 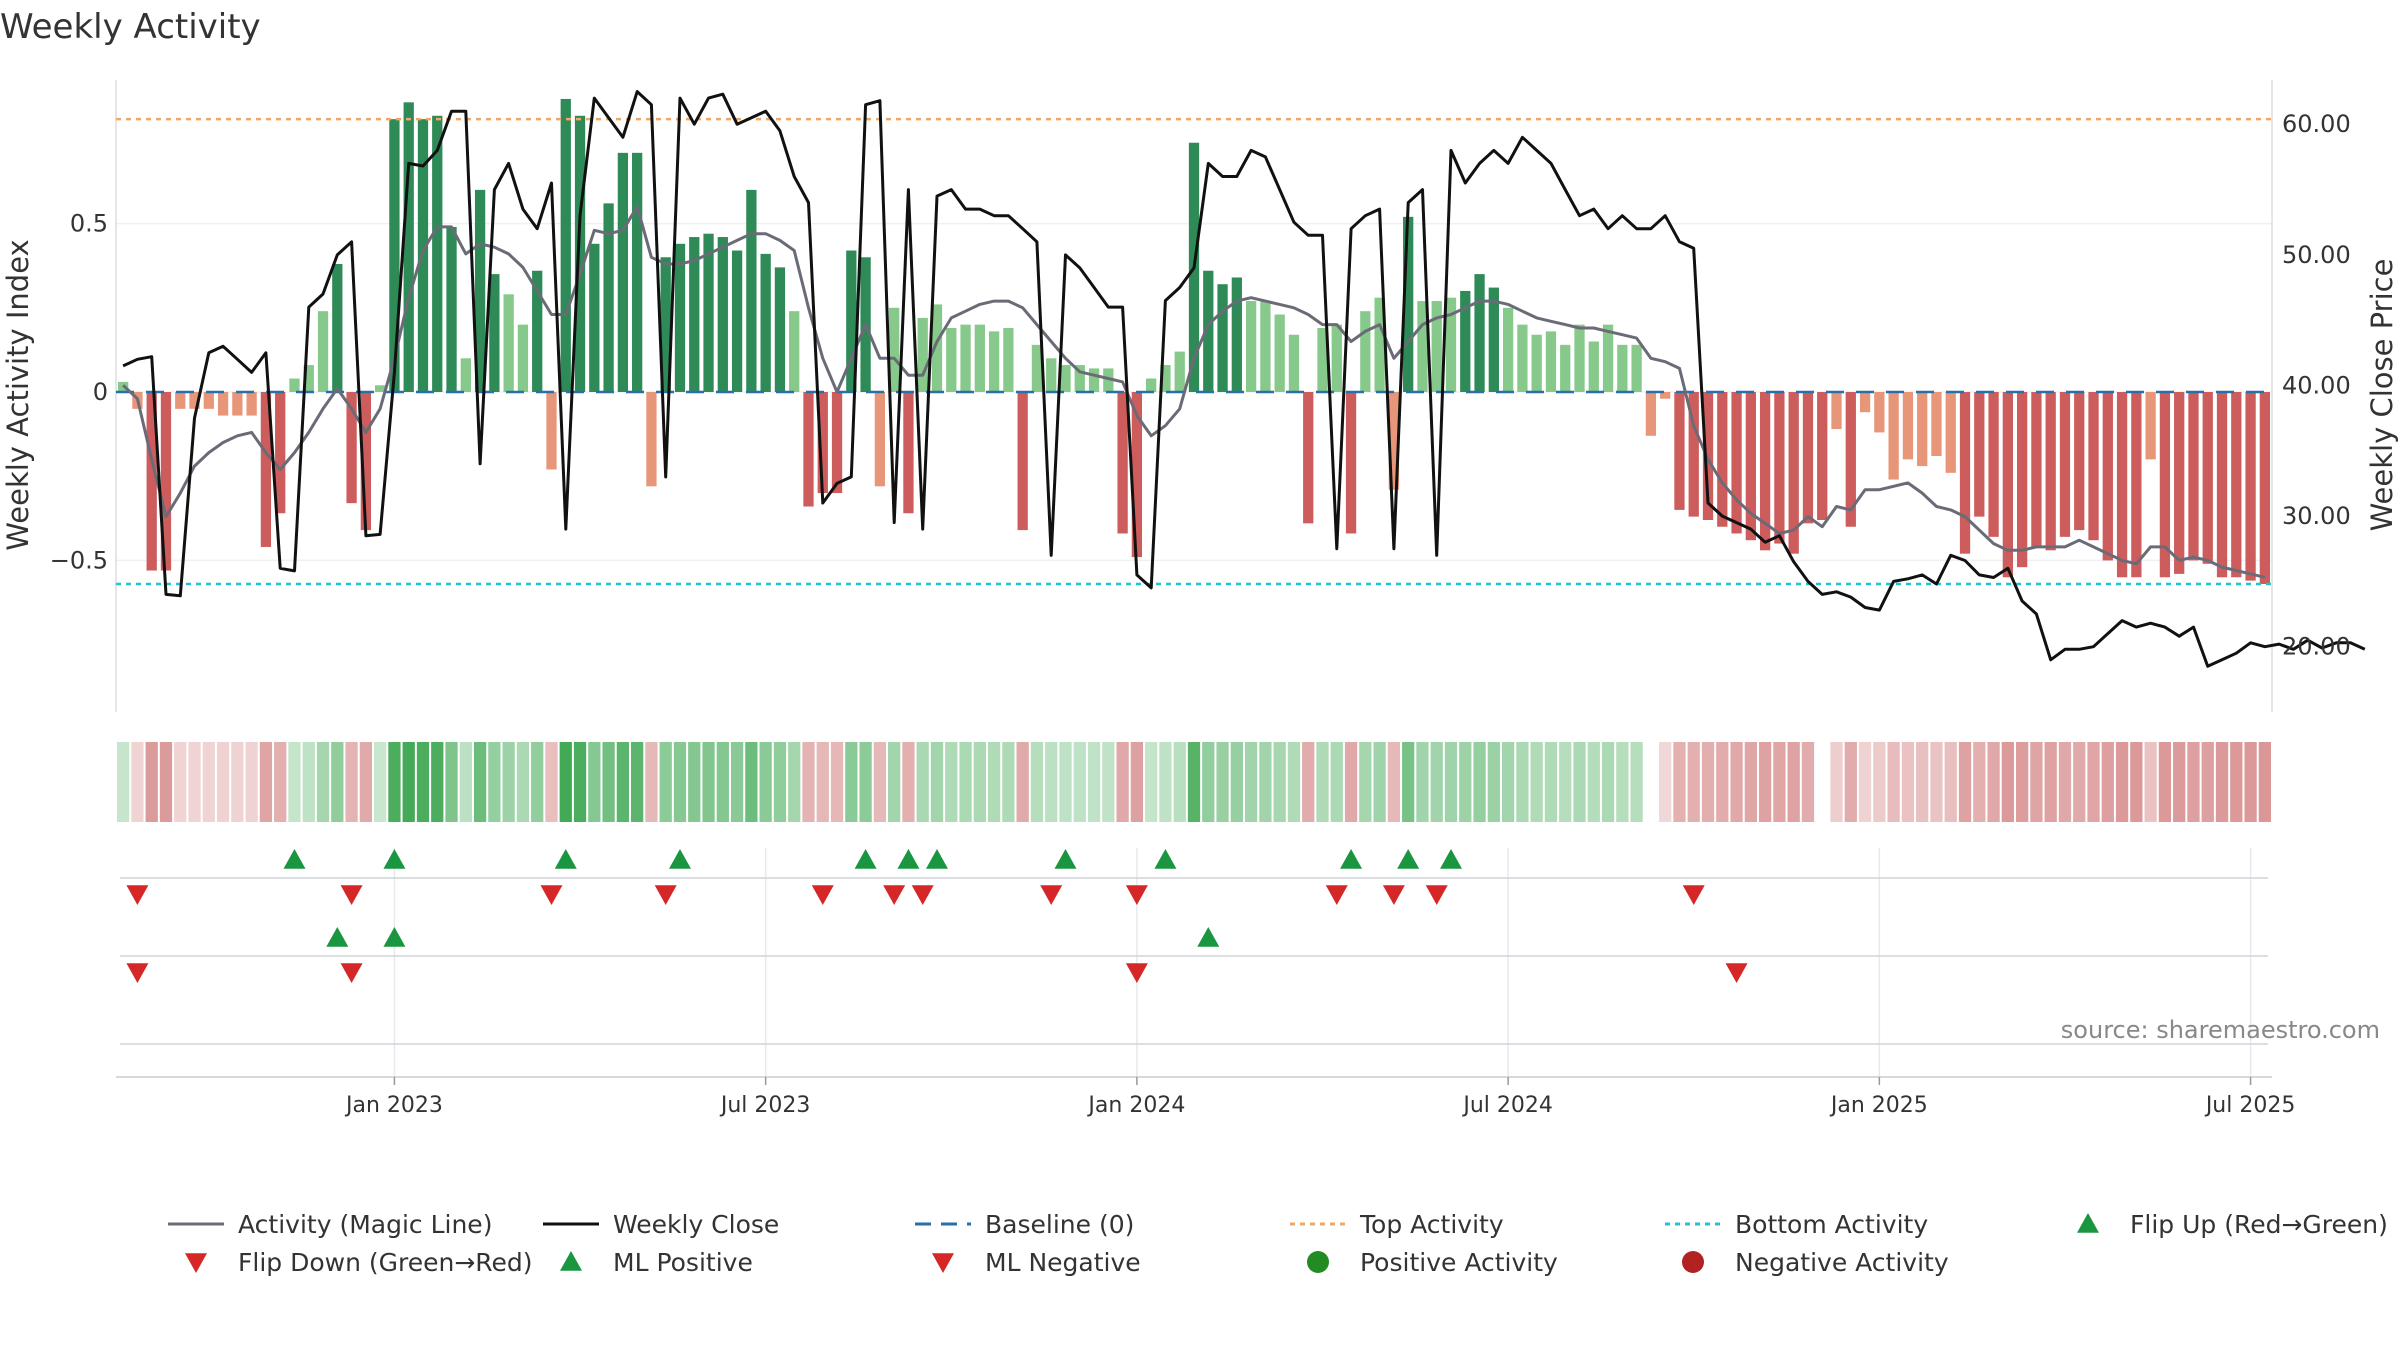 I want to click on legend-item: Flip Down (Green→Red), so click(x=359, y=1262).